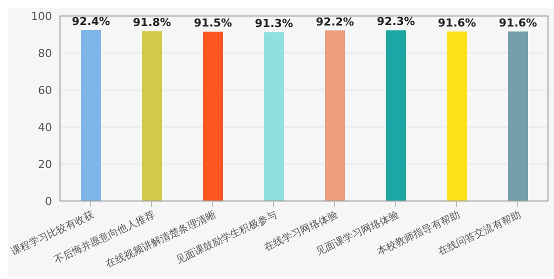  Describe the element at coordinates (45, 90) in the screenshot. I see `y-tick-label: 60` at that location.